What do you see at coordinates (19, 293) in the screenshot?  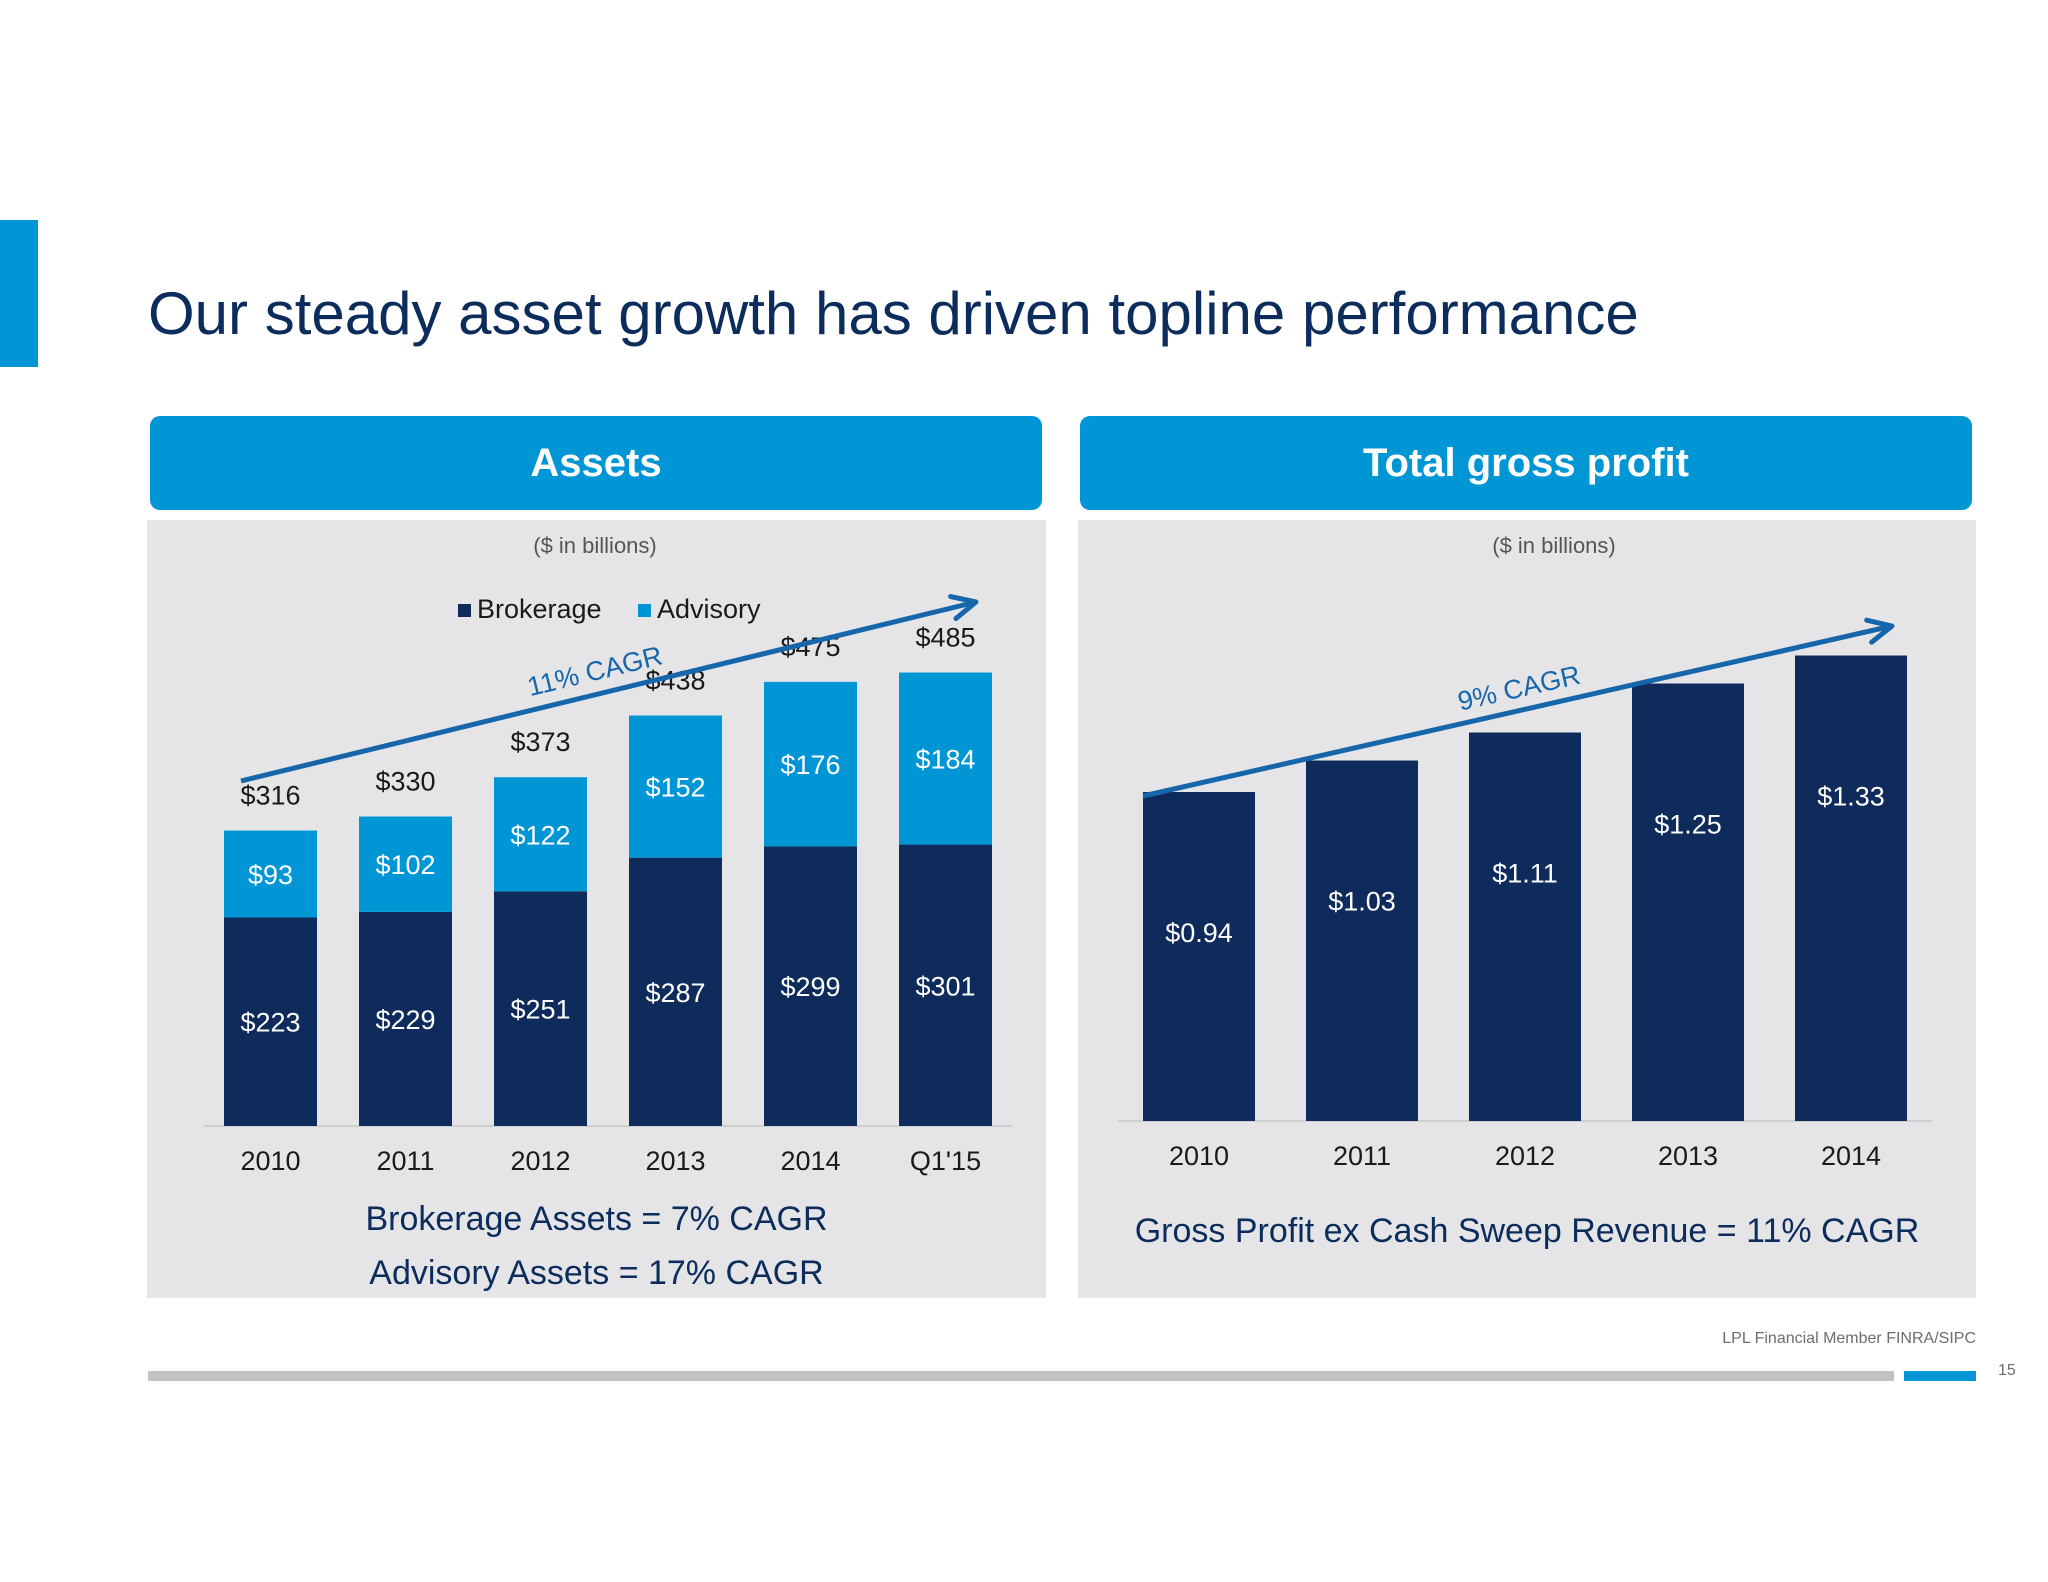 I see `title-accent-bar` at bounding box center [19, 293].